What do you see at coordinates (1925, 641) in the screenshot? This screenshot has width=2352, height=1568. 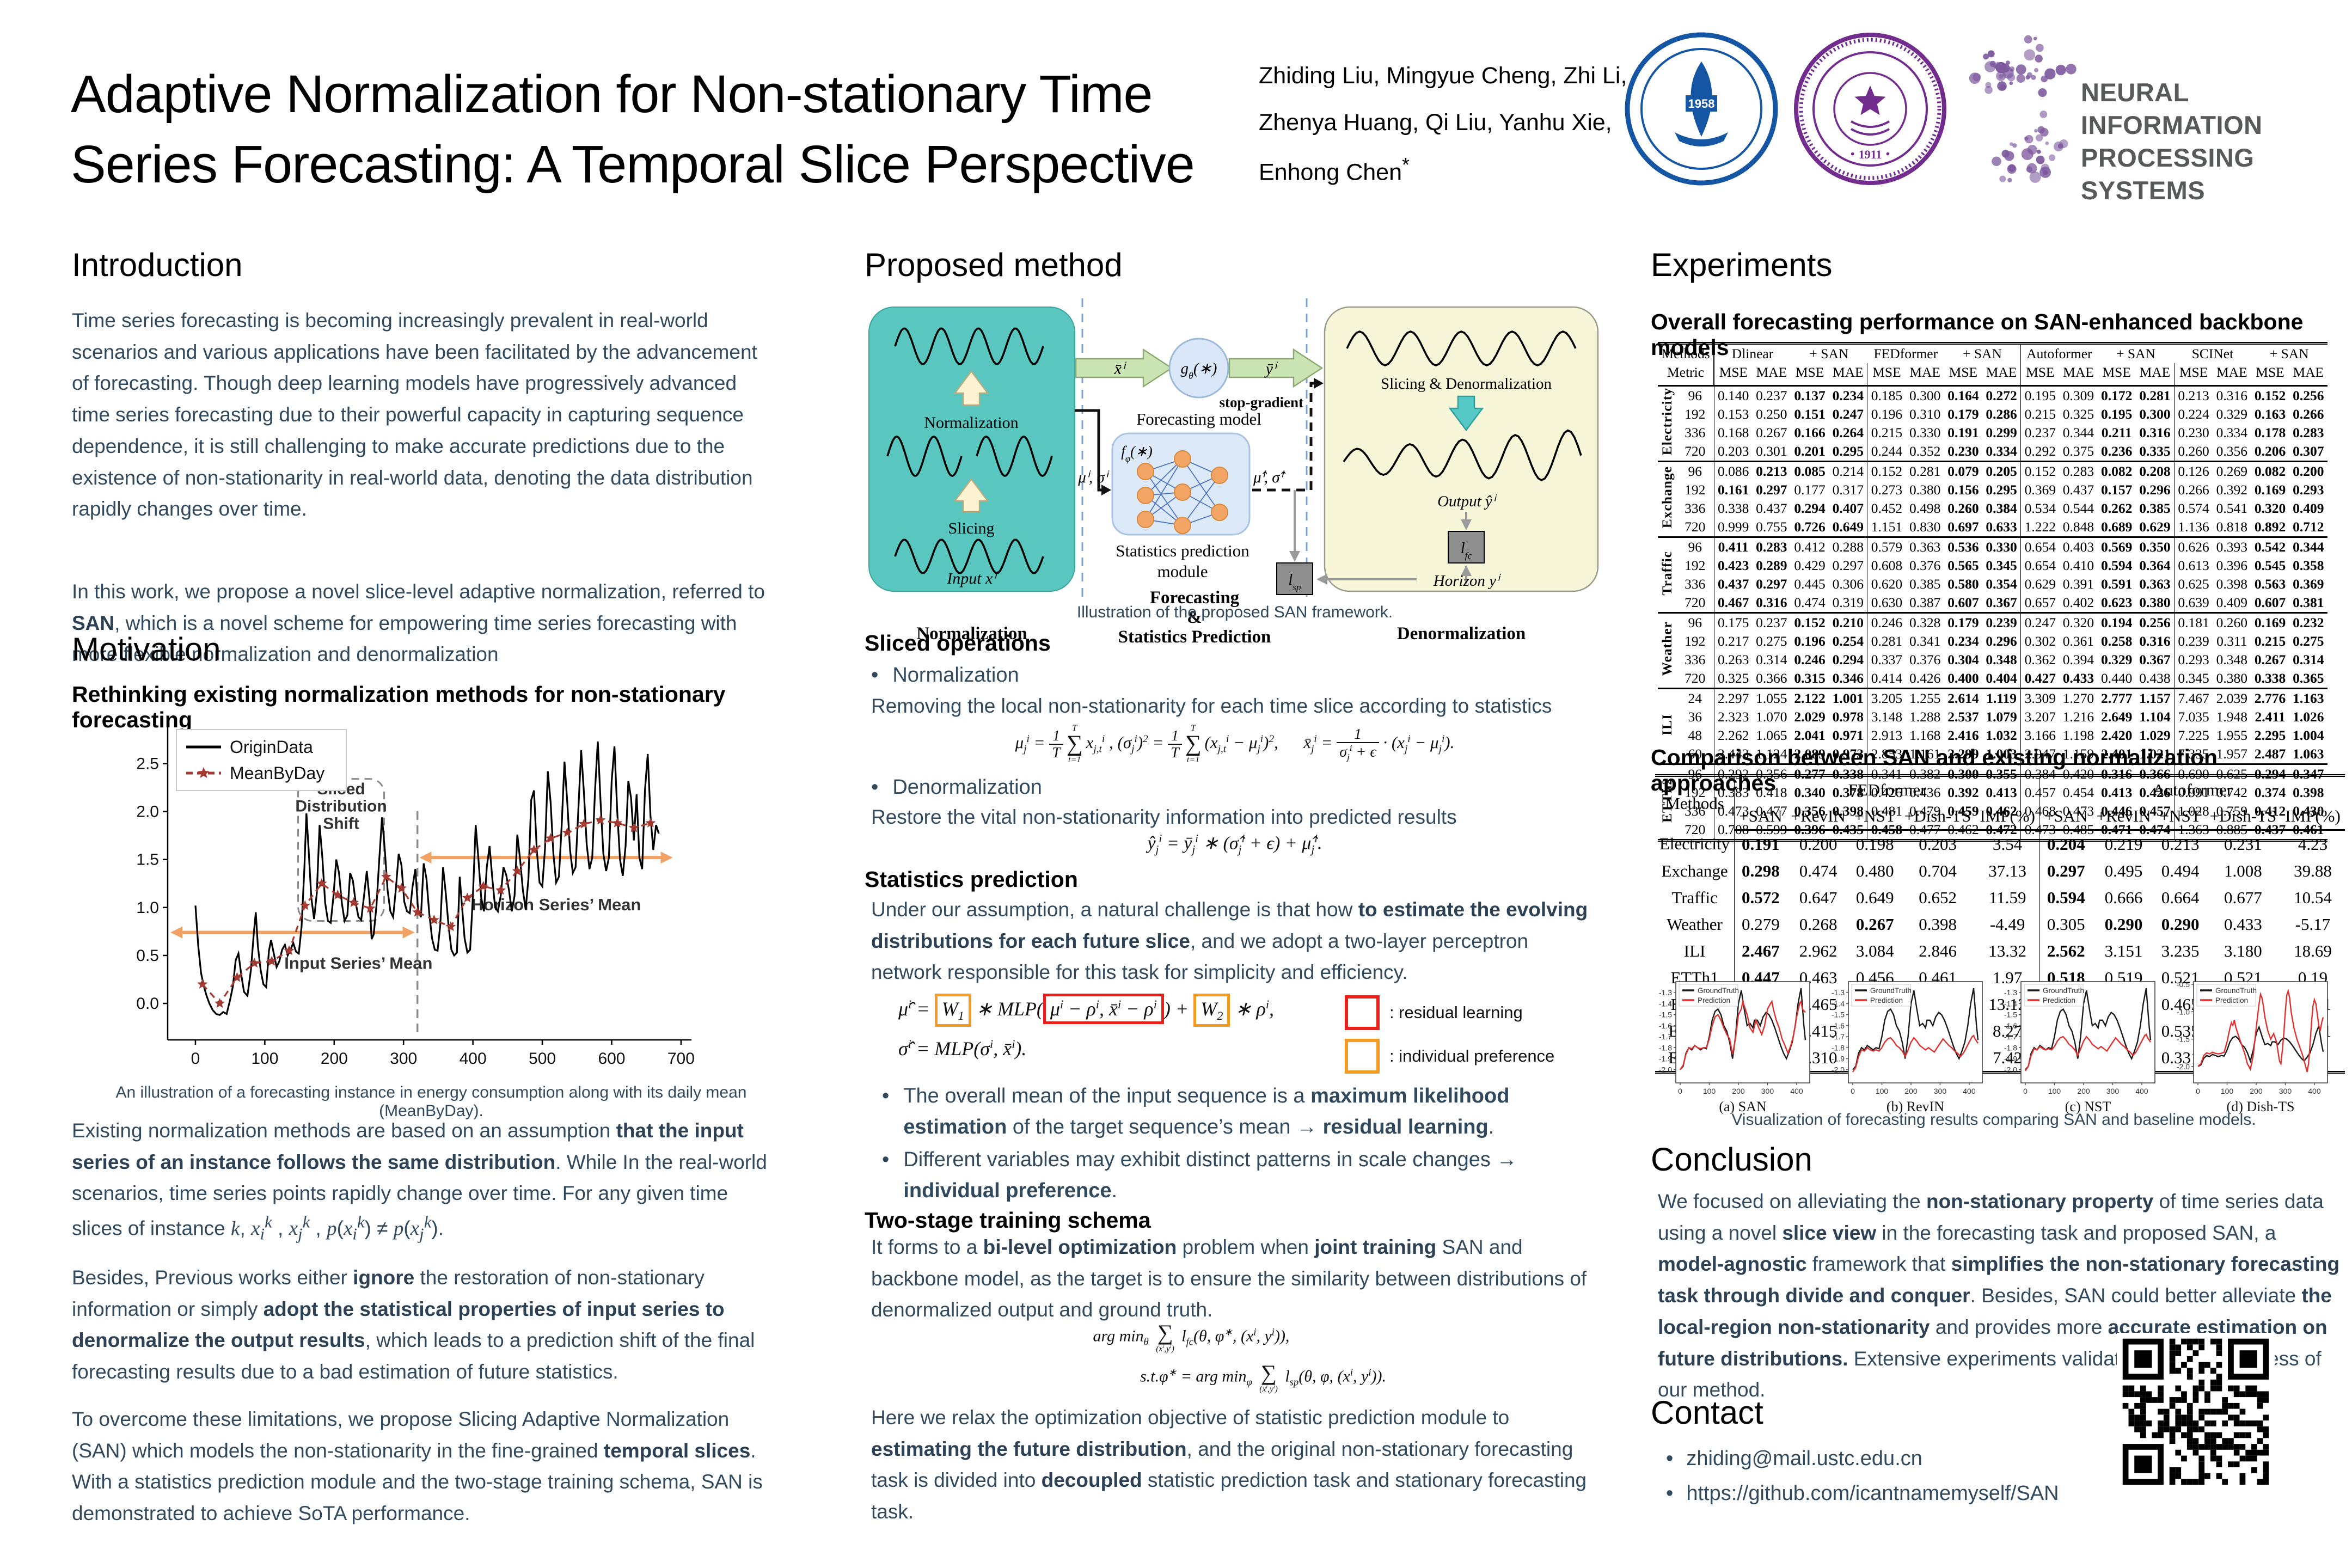 I see `metric-cell: 0.341` at bounding box center [1925, 641].